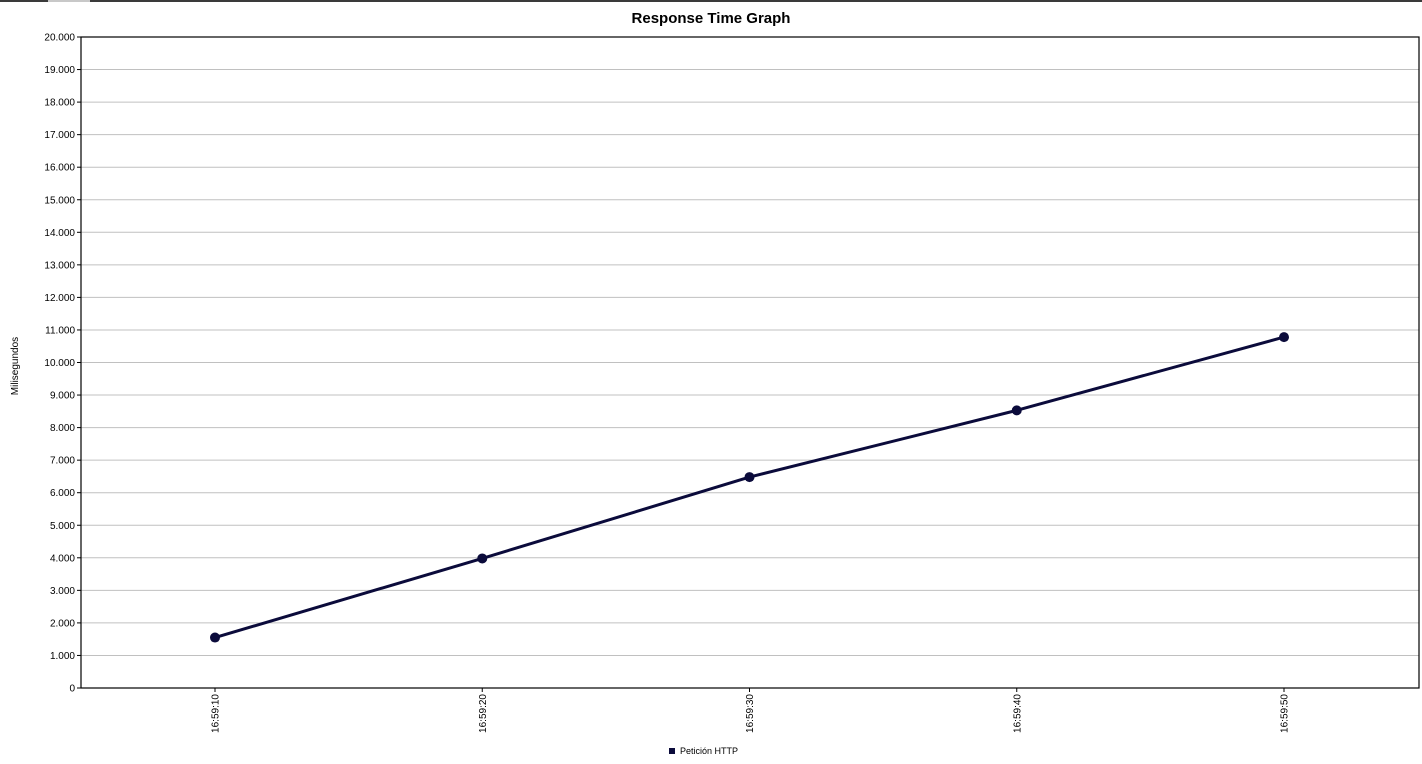 The image size is (1422, 764). I want to click on y-tick-label: 20.000, so click(59, 38).